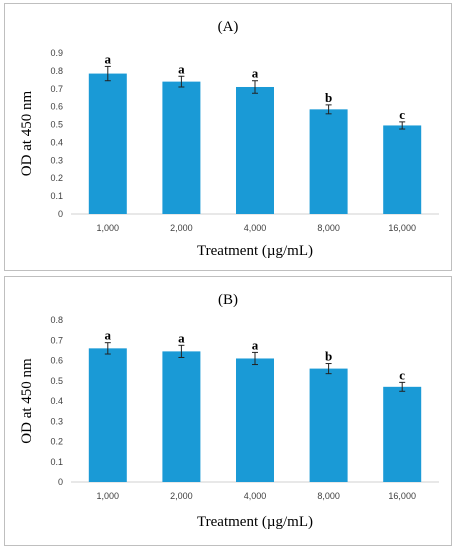  What do you see at coordinates (328, 97) in the screenshot?
I see `chart-a-significance-label: b` at bounding box center [328, 97].